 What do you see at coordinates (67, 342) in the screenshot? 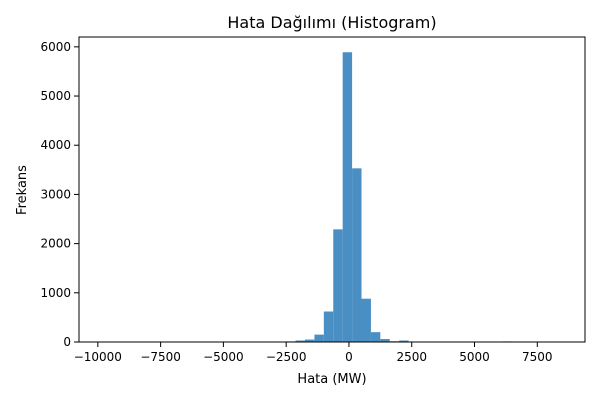
I see `y-tick-label: 0` at bounding box center [67, 342].